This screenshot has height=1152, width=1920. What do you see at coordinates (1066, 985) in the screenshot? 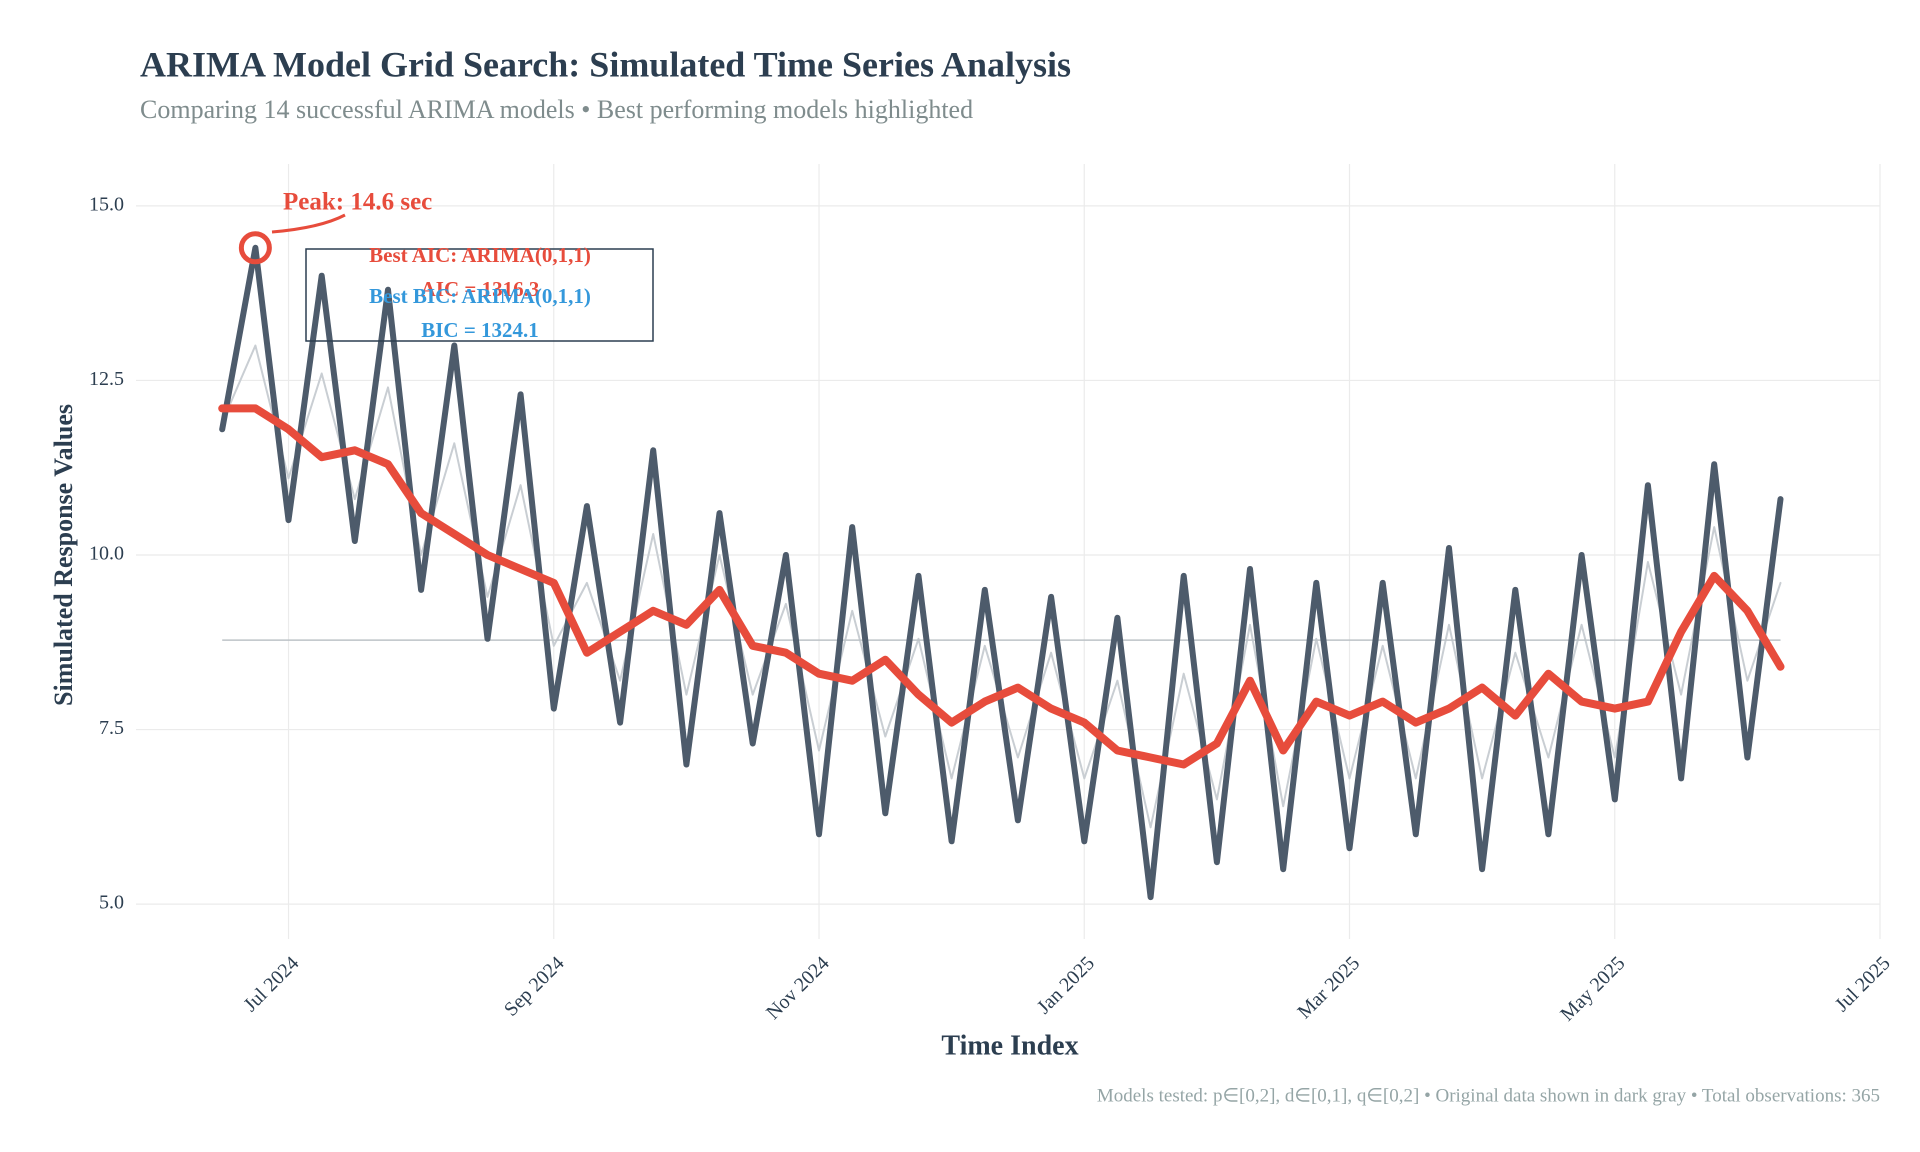
I see `x-tick-label: Jan 2025` at bounding box center [1066, 985].